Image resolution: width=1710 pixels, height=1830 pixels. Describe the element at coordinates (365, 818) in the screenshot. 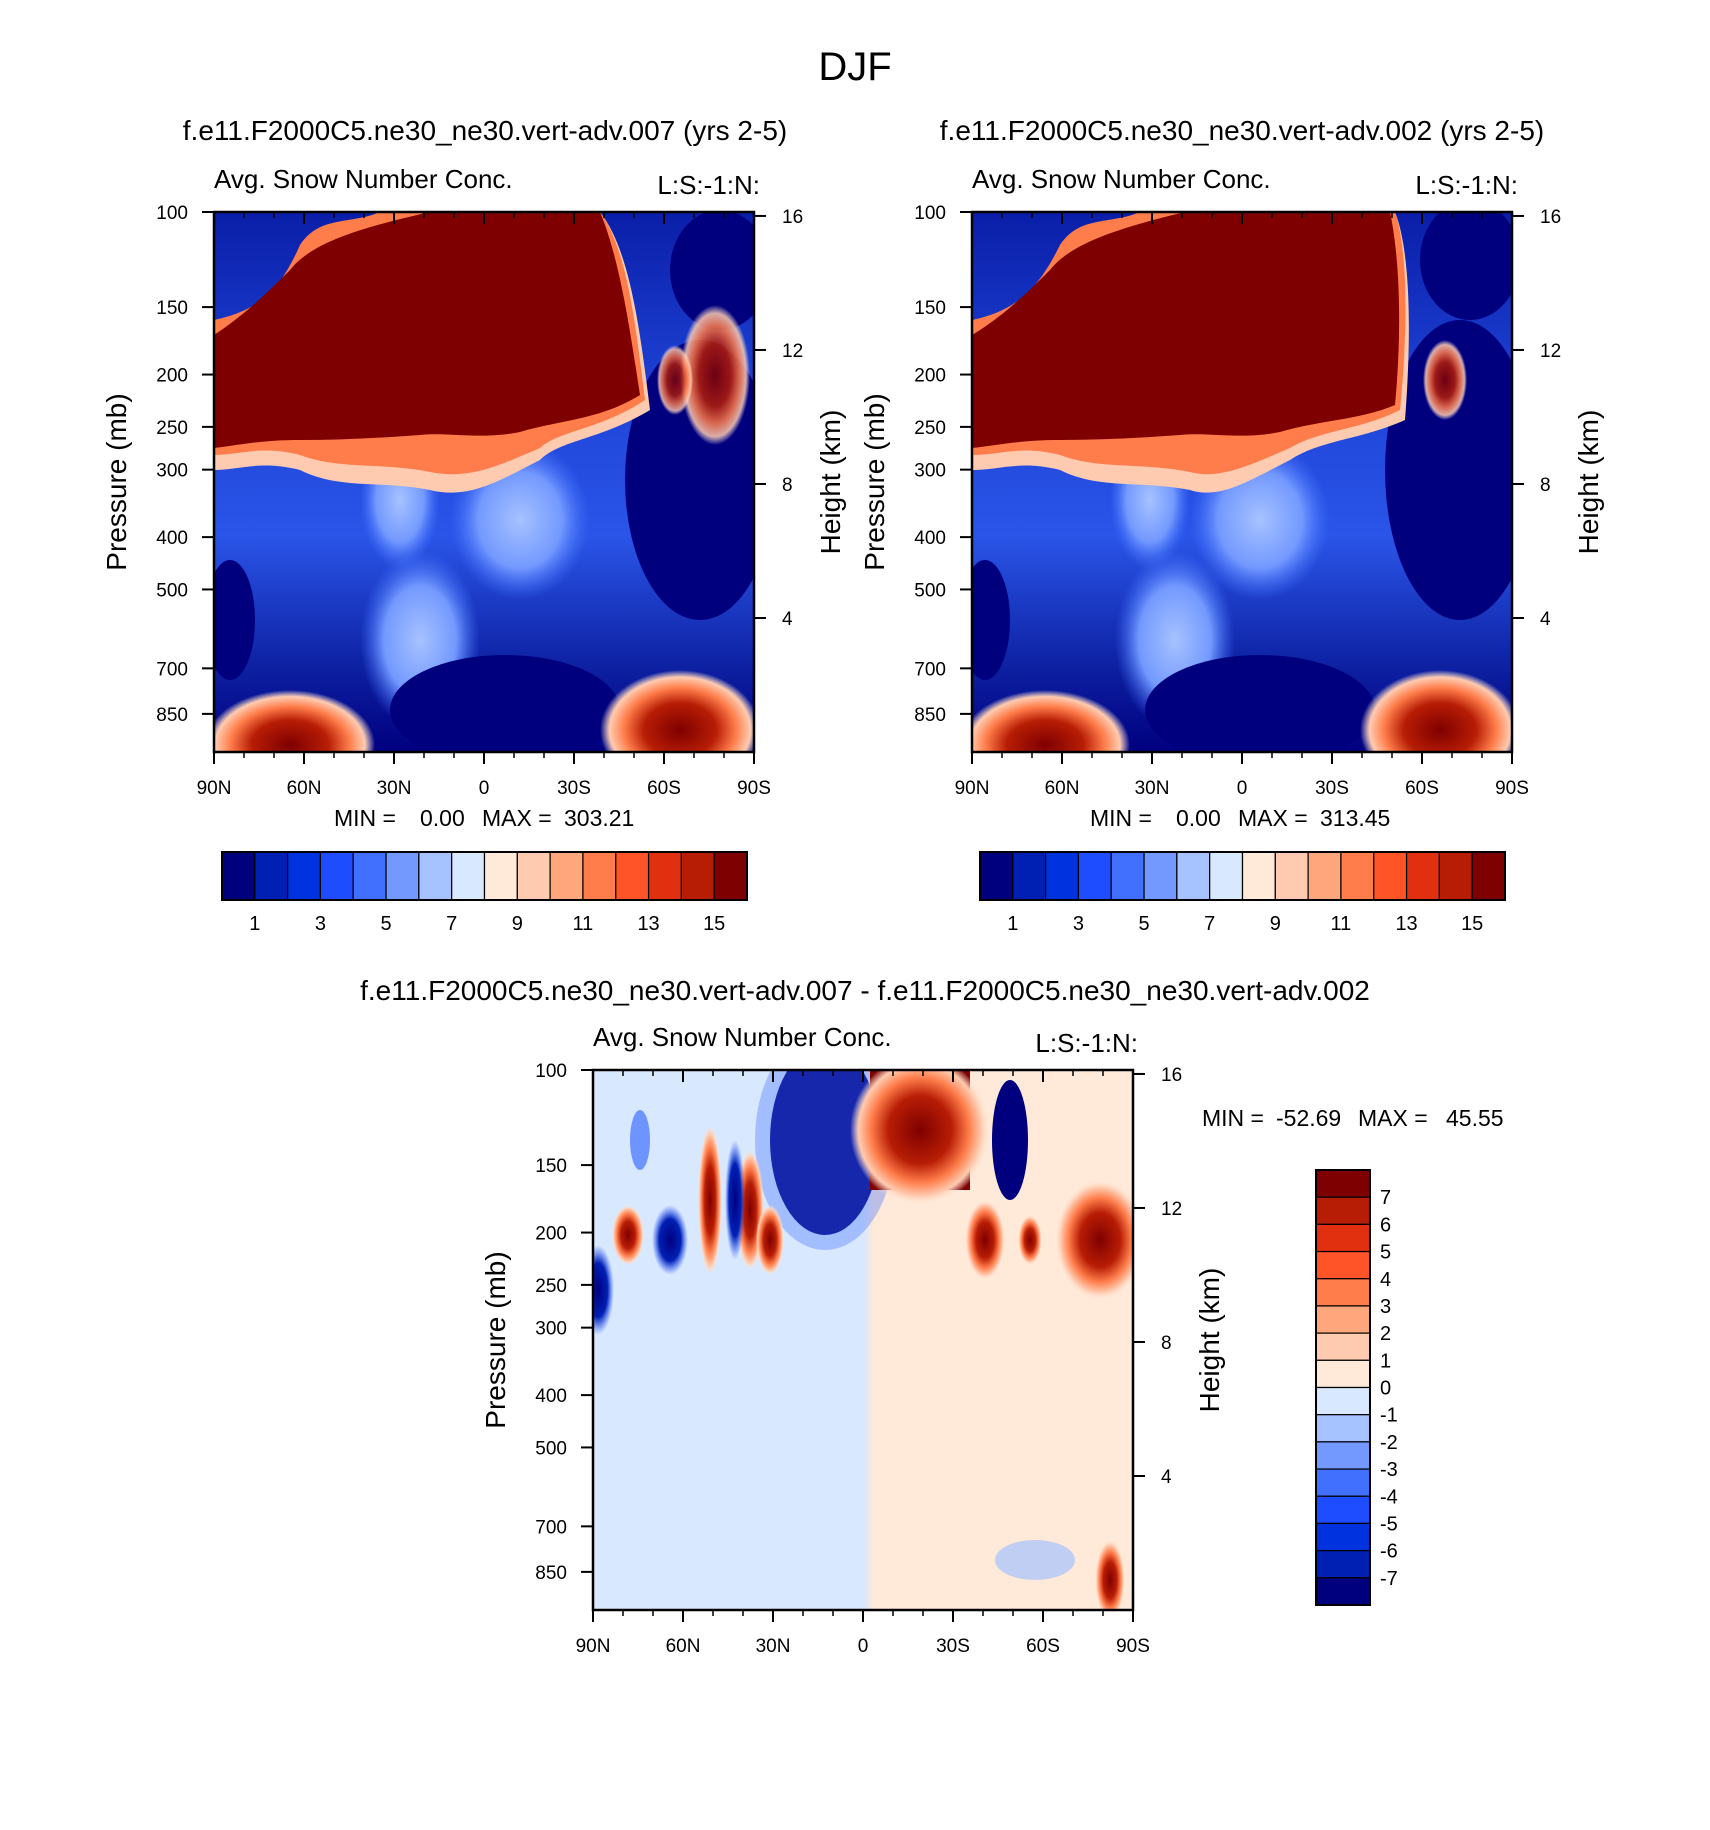

I see `panel-1-stats-min-label: MIN =` at that location.